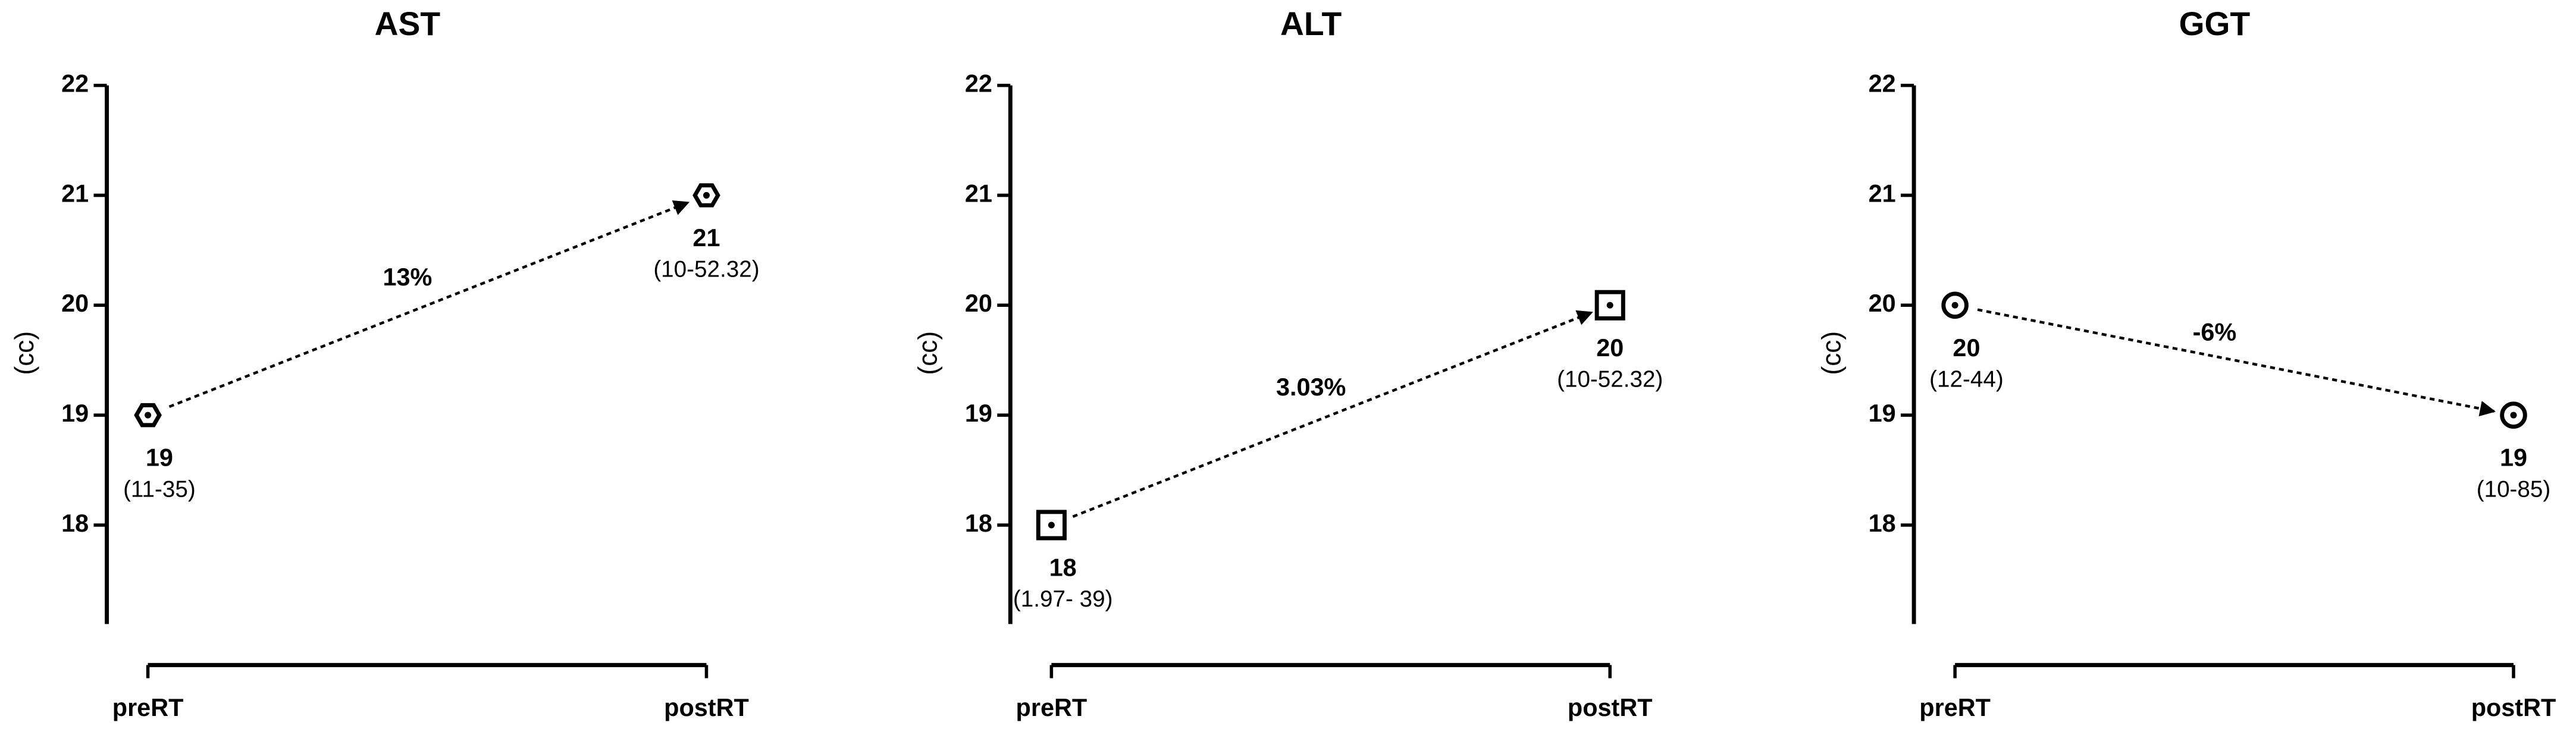  What do you see at coordinates (159, 489) in the screenshot?
I see `range-label: (11-35)` at bounding box center [159, 489].